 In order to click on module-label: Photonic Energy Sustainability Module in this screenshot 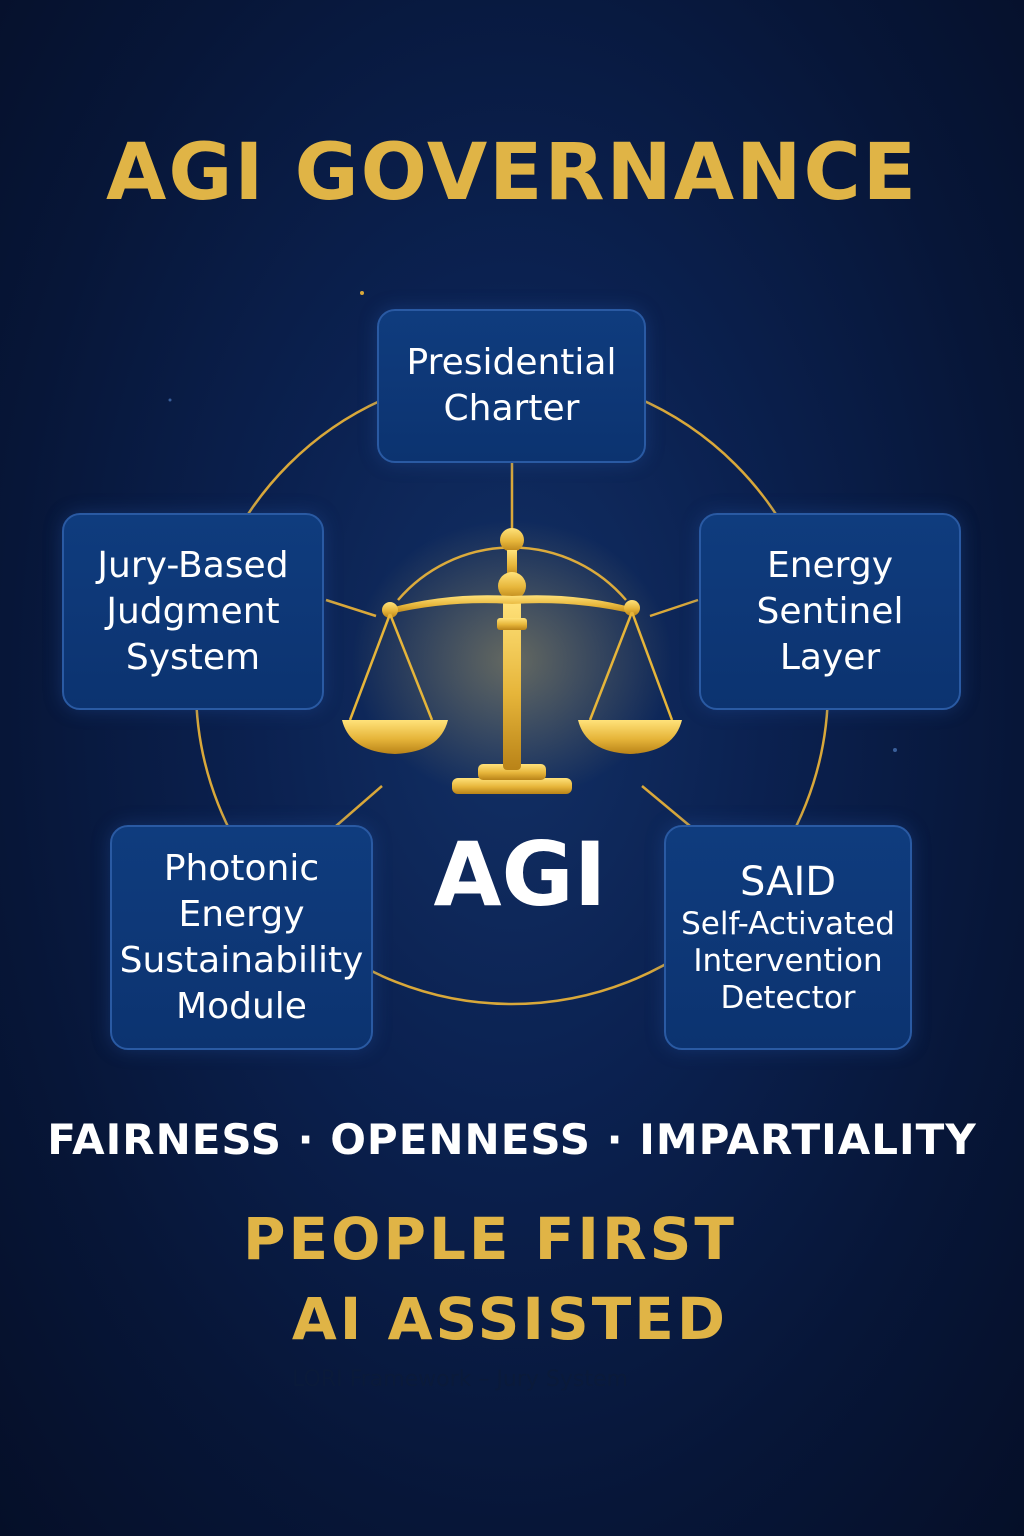, I will do `click(241, 937)`.